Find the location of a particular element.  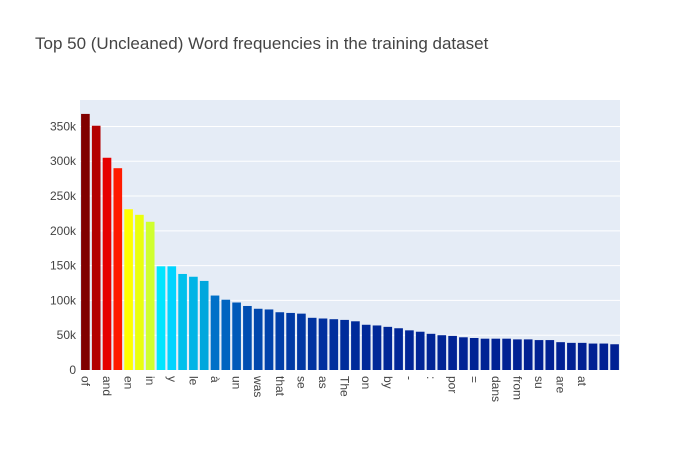

x-tick-label: en is located at coordinates (129, 382).